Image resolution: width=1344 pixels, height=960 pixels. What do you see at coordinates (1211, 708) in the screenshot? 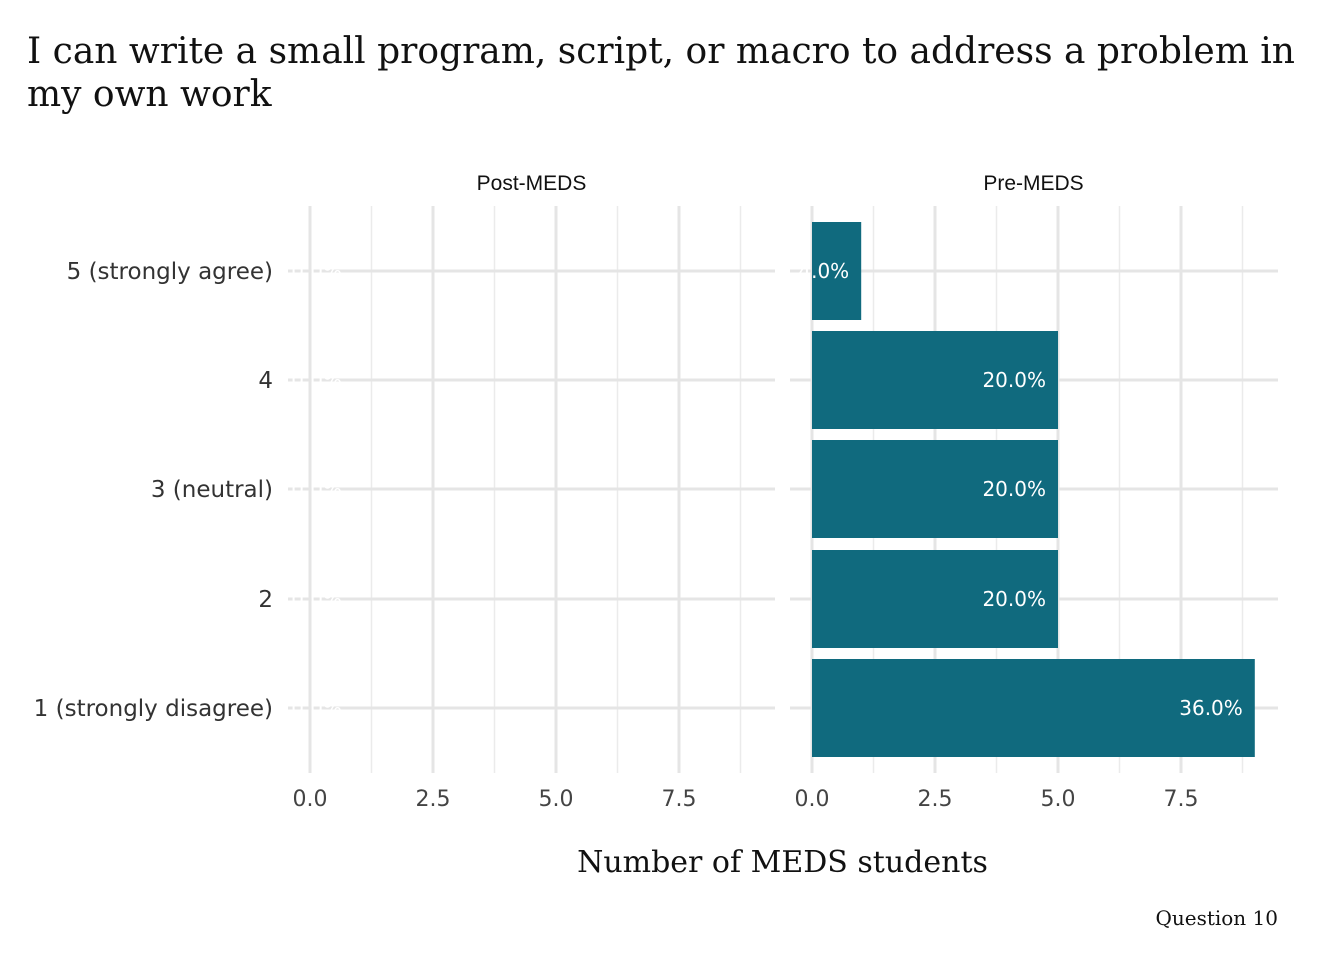
I see `bar-label: 36.0%` at bounding box center [1211, 708].